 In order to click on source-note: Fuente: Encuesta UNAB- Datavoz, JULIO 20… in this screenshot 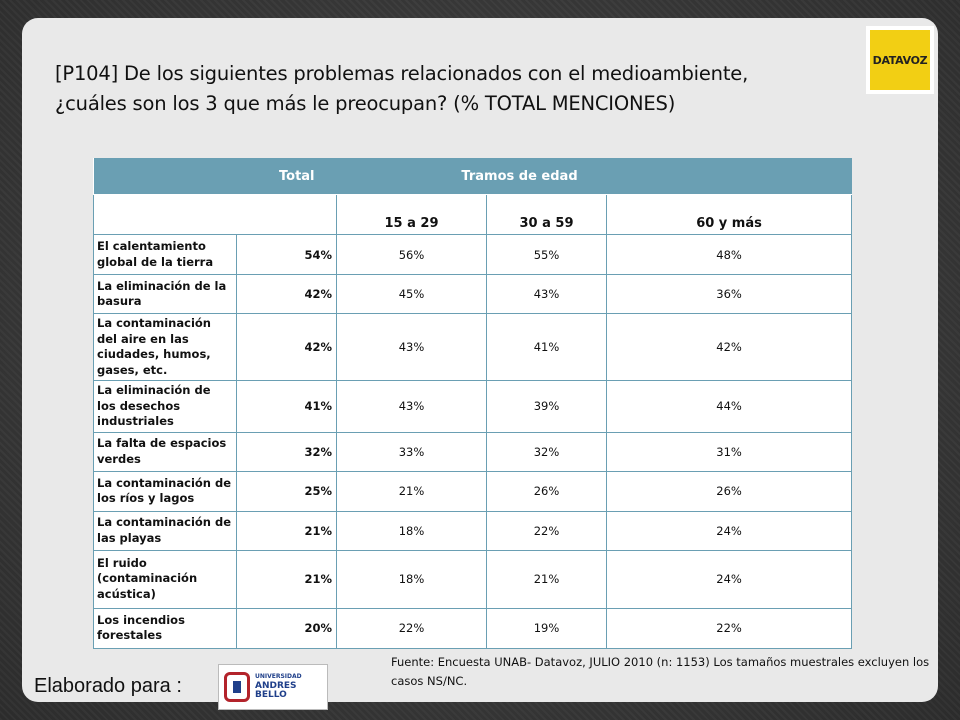, I will do `click(660, 671)`.